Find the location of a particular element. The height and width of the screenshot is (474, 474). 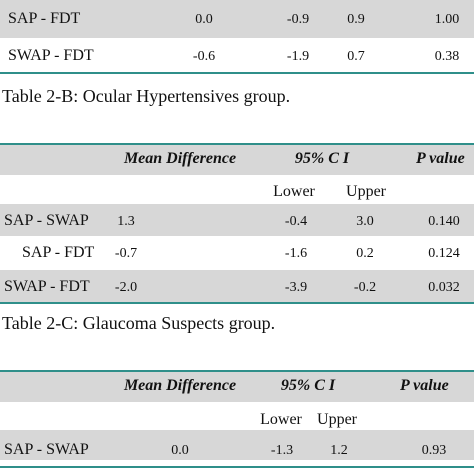

table-cell-mean: 1.3 is located at coordinates (126, 221).